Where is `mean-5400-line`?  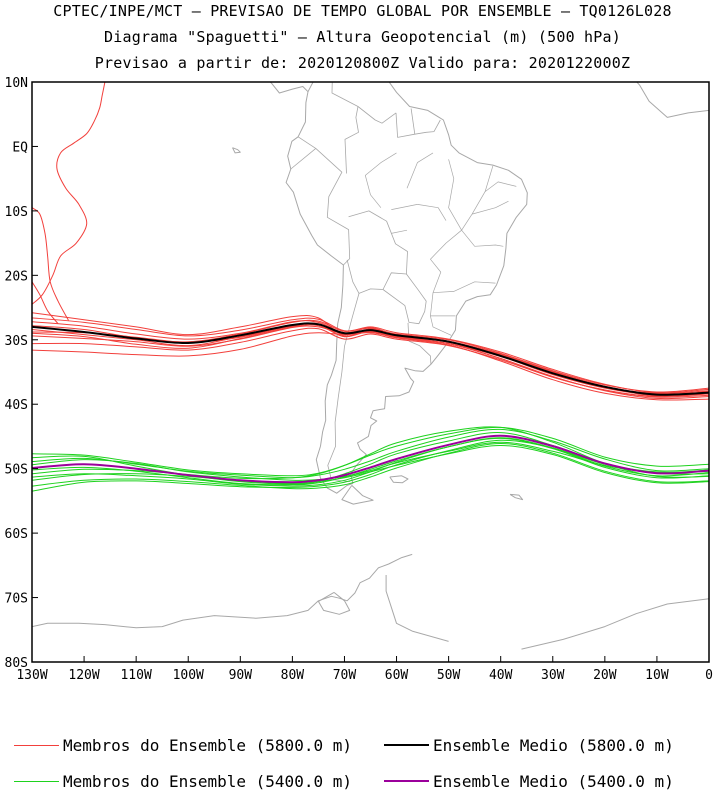 mean-5400-line is located at coordinates (370, 459).